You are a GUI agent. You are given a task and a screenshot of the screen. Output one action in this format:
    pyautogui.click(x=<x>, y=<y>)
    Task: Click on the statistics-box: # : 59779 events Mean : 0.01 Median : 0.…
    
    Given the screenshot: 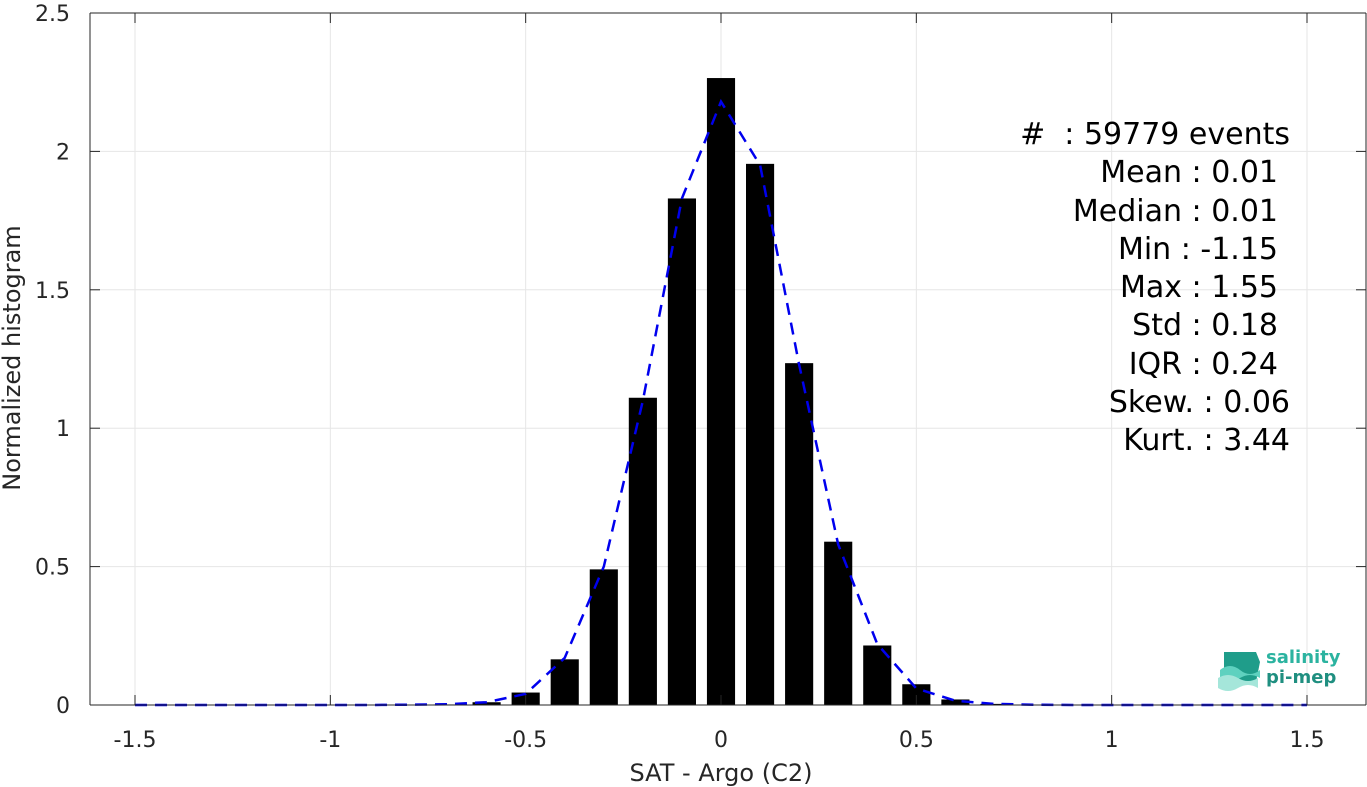 What is the action you would take?
    pyautogui.click(x=1155, y=288)
    